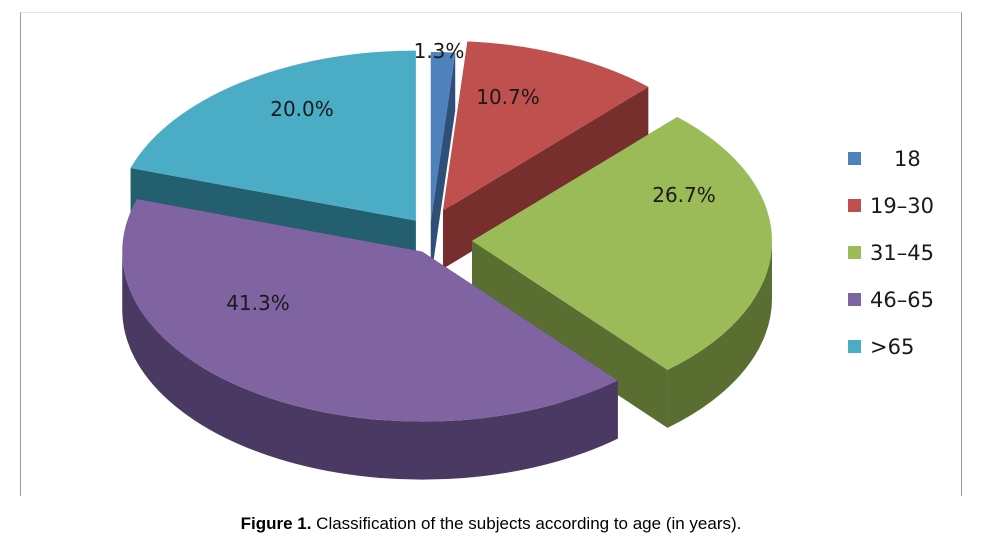 The width and height of the screenshot is (982, 546). What do you see at coordinates (273, 135) in the screenshot?
I see `pie-slice->65` at bounding box center [273, 135].